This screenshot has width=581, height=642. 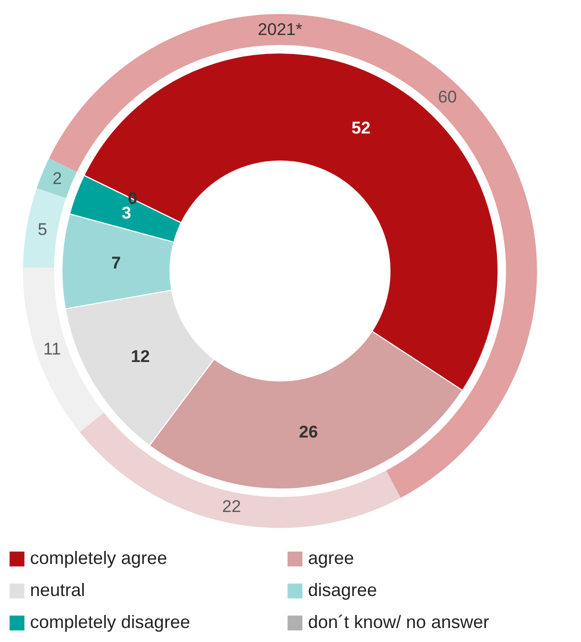 What do you see at coordinates (57, 178) in the screenshot?
I see `data-label: 2` at bounding box center [57, 178].